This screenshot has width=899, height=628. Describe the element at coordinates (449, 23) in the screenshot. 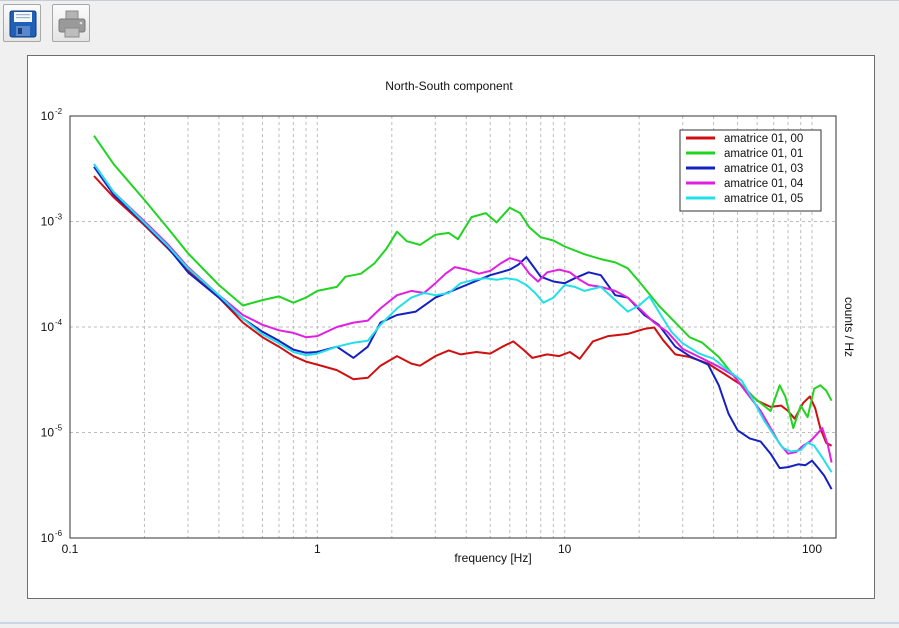

I see `toolbar` at that location.